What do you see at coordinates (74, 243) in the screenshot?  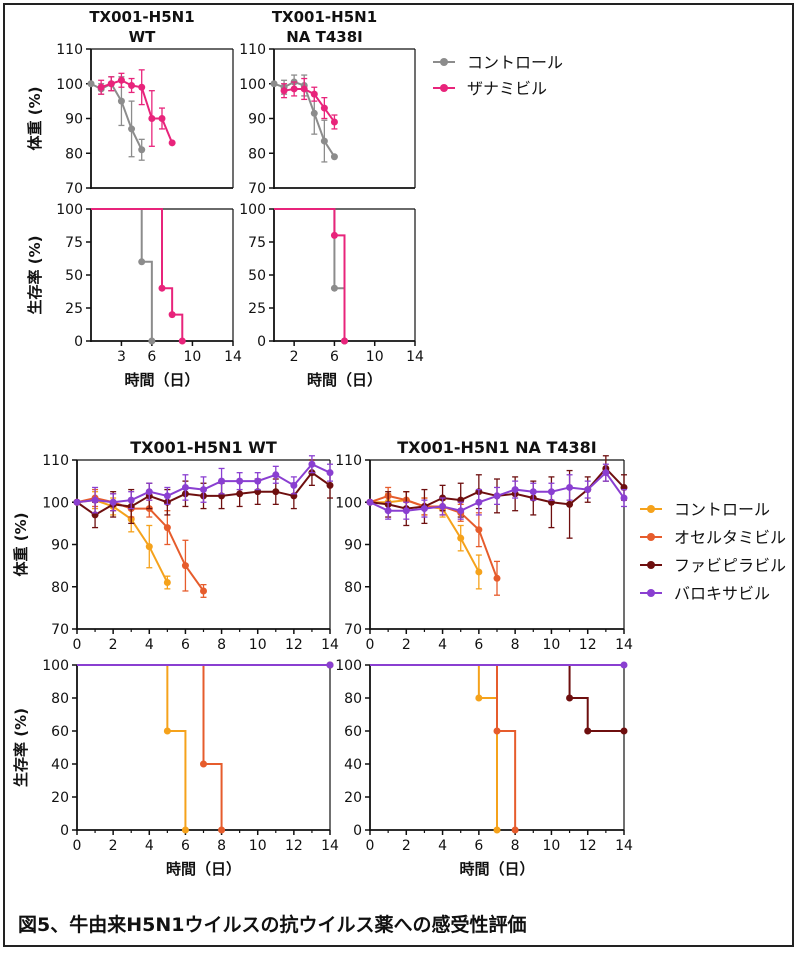 I see `y-tick-label: 75` at bounding box center [74, 243].